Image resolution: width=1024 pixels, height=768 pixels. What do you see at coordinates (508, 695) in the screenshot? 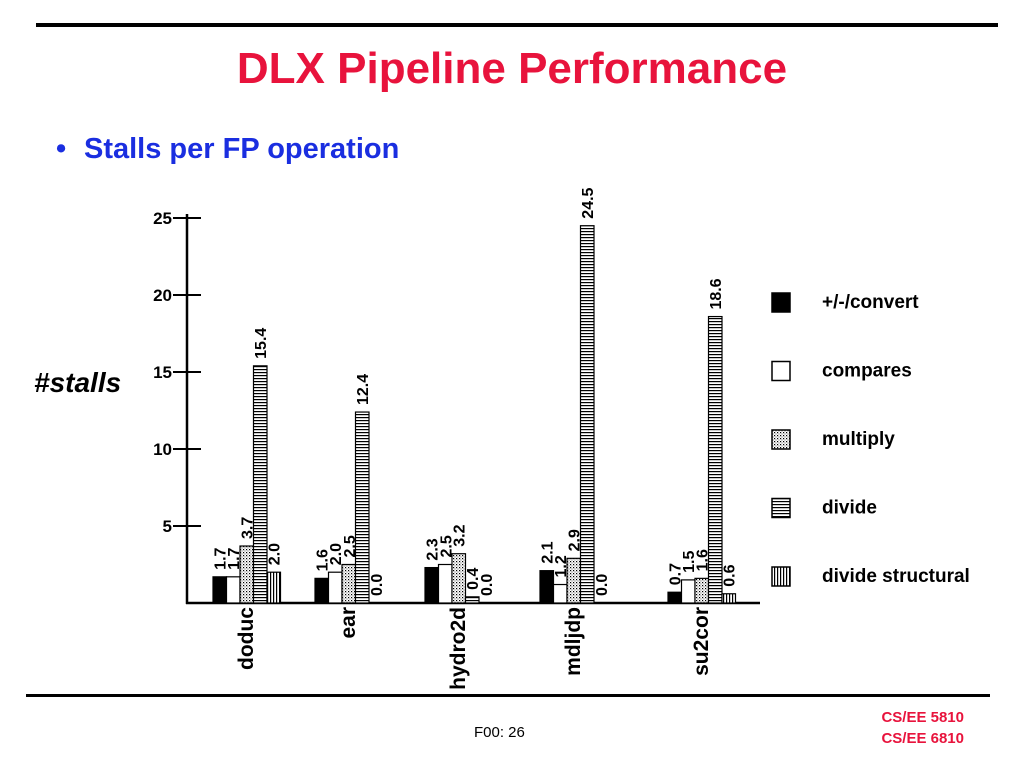
I see `bottom-rule` at bounding box center [508, 695].